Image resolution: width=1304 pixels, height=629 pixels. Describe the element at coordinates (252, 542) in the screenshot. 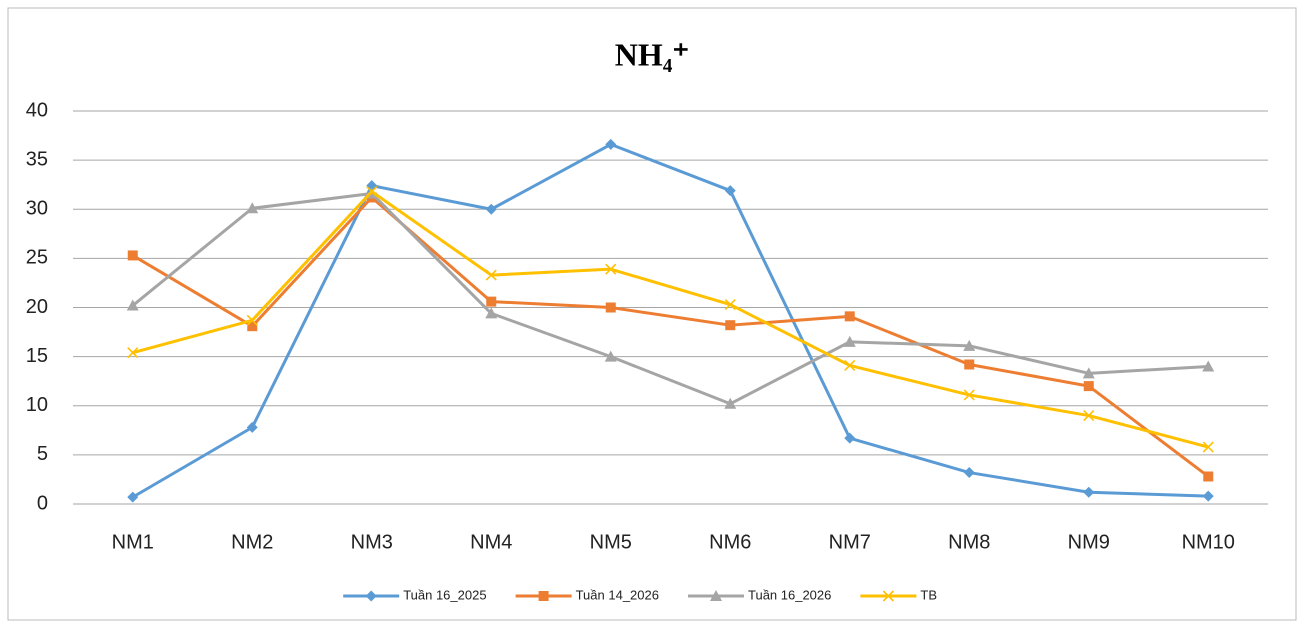

I see `x-tick-label: NM2` at that location.